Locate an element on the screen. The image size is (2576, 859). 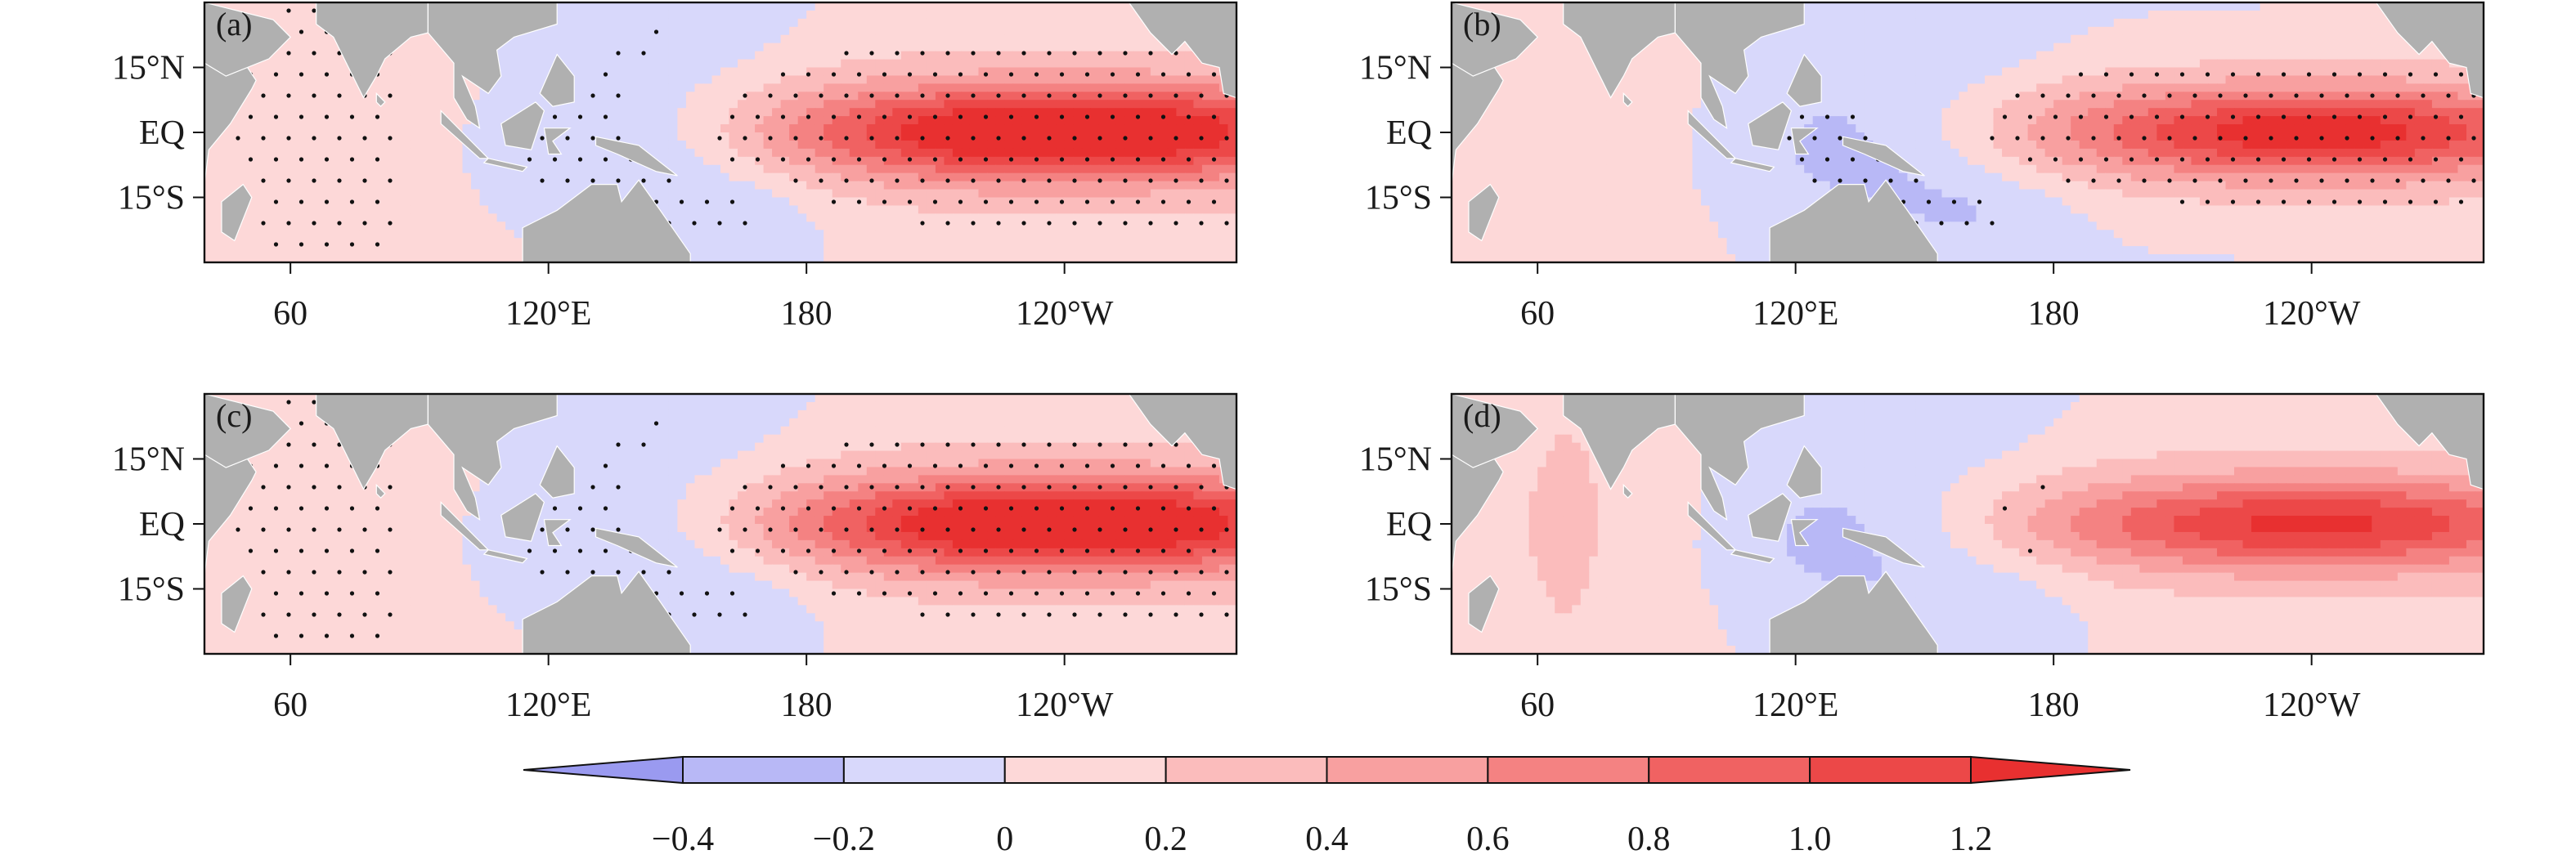
panel-label: (c) is located at coordinates (234, 415).